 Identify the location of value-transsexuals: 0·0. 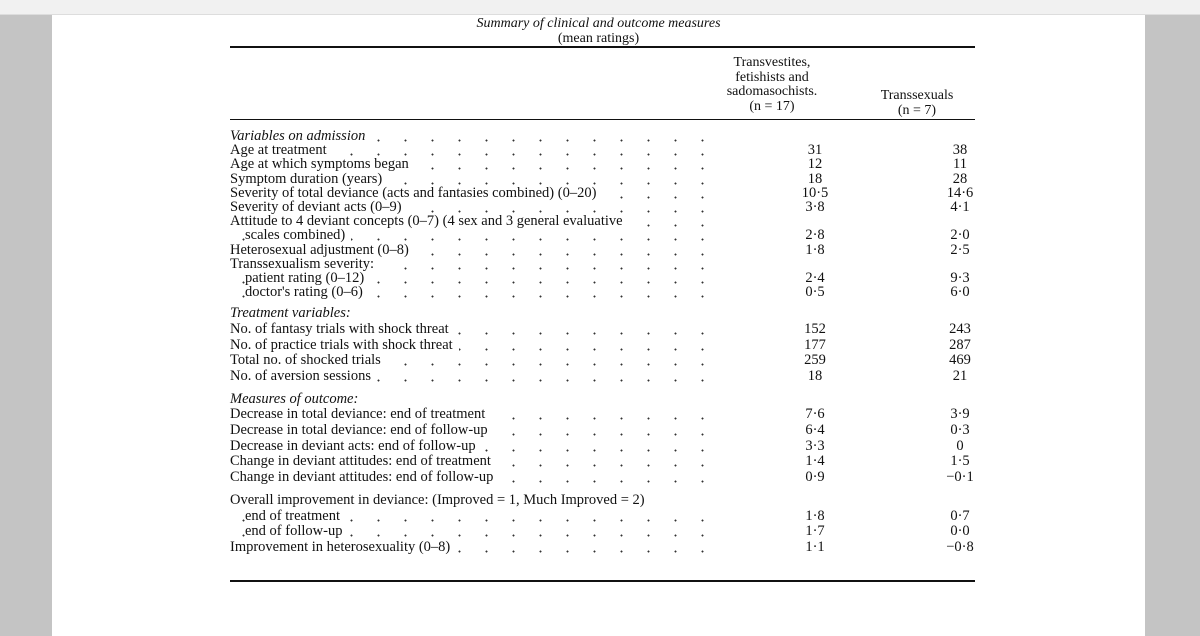
(960, 531).